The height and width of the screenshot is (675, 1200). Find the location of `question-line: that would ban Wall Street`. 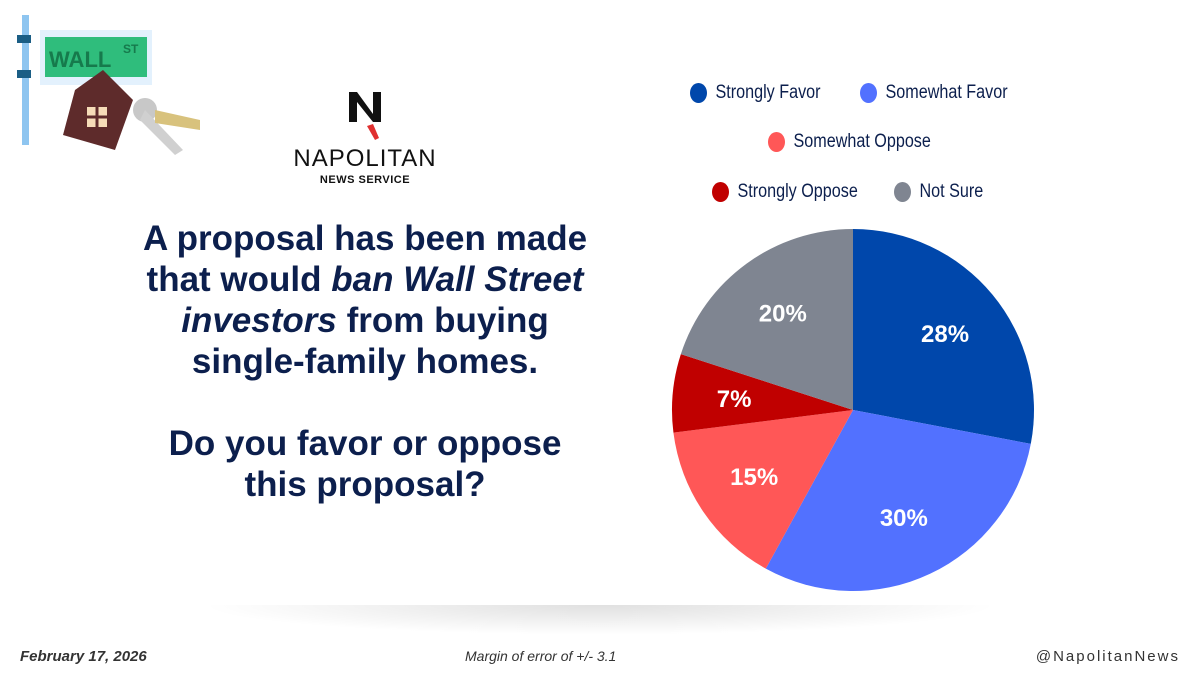

question-line: that would ban Wall Street is located at coordinates (365, 279).